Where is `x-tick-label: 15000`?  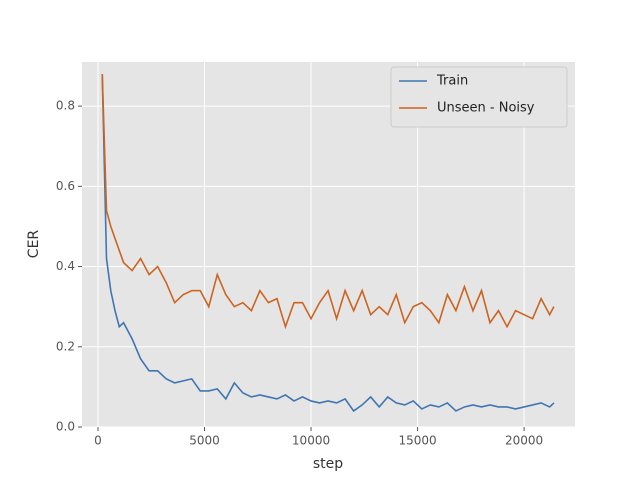
x-tick-label: 15000 is located at coordinates (417, 441).